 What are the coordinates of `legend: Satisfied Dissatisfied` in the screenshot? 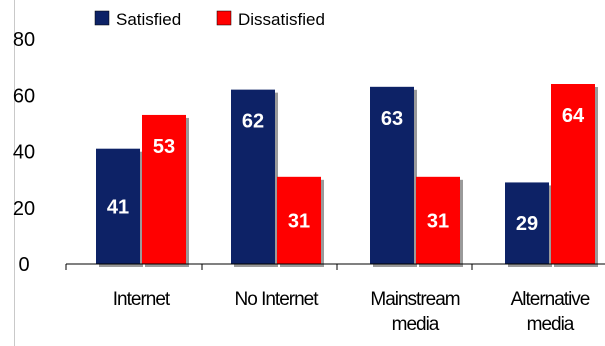 It's located at (209, 19).